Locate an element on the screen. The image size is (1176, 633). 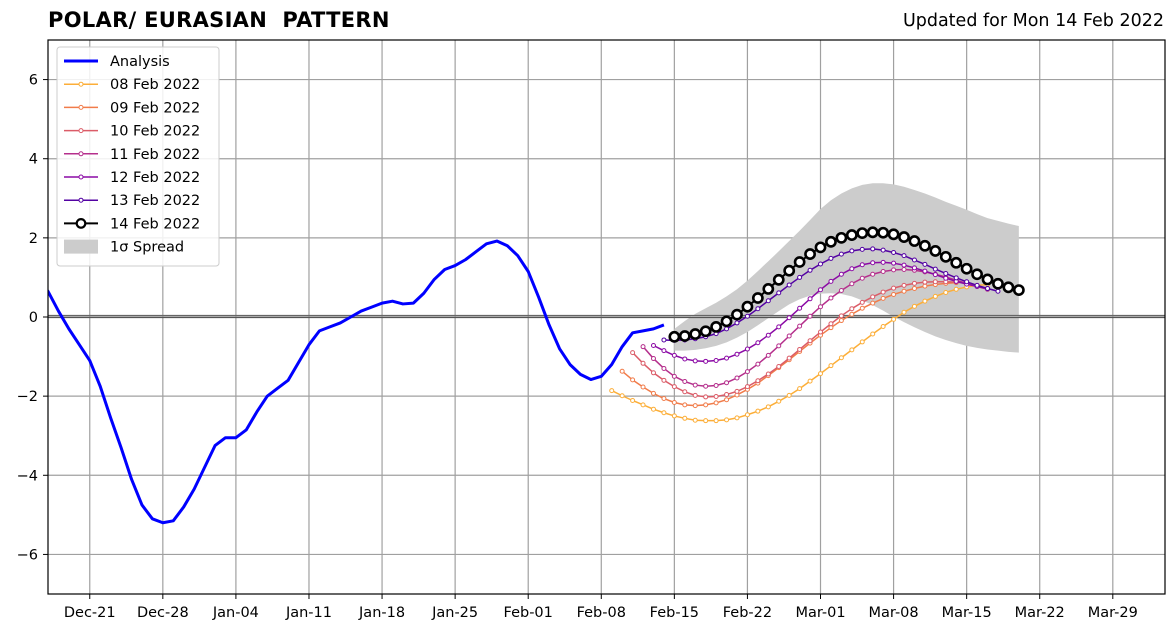
y-tick-label: 0 is located at coordinates (33, 318).